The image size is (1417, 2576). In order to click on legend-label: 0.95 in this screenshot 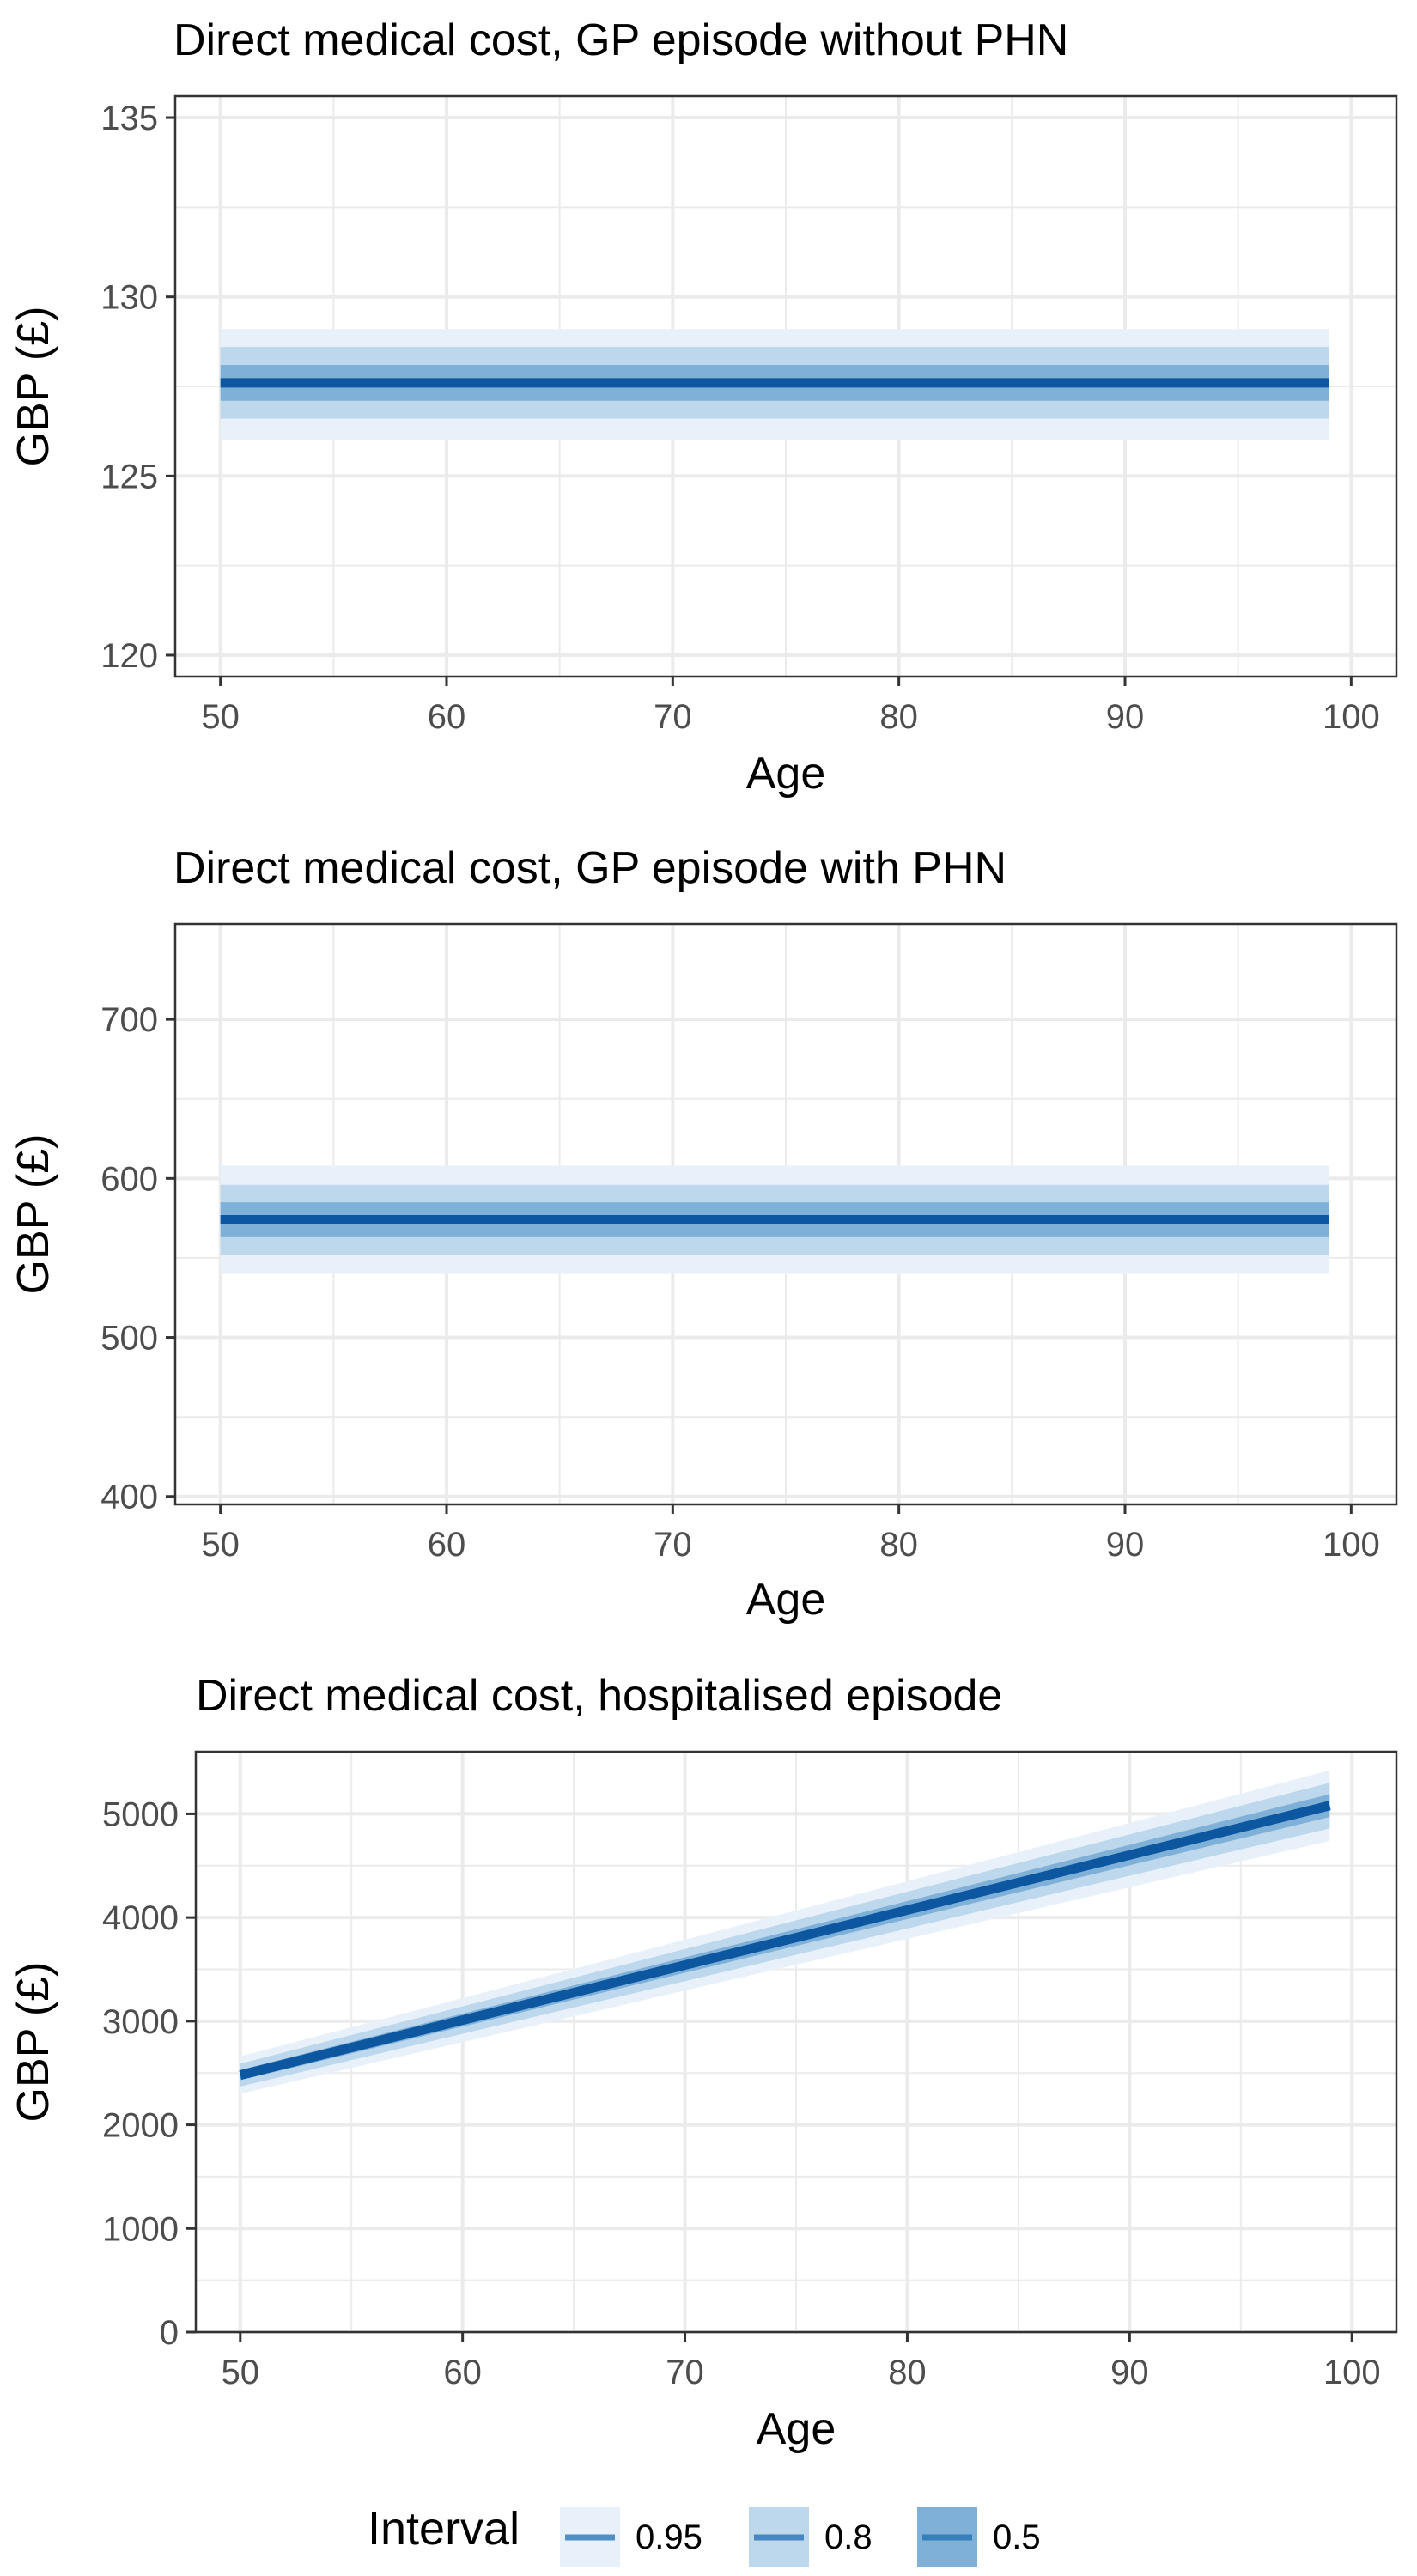, I will do `click(669, 2537)`.